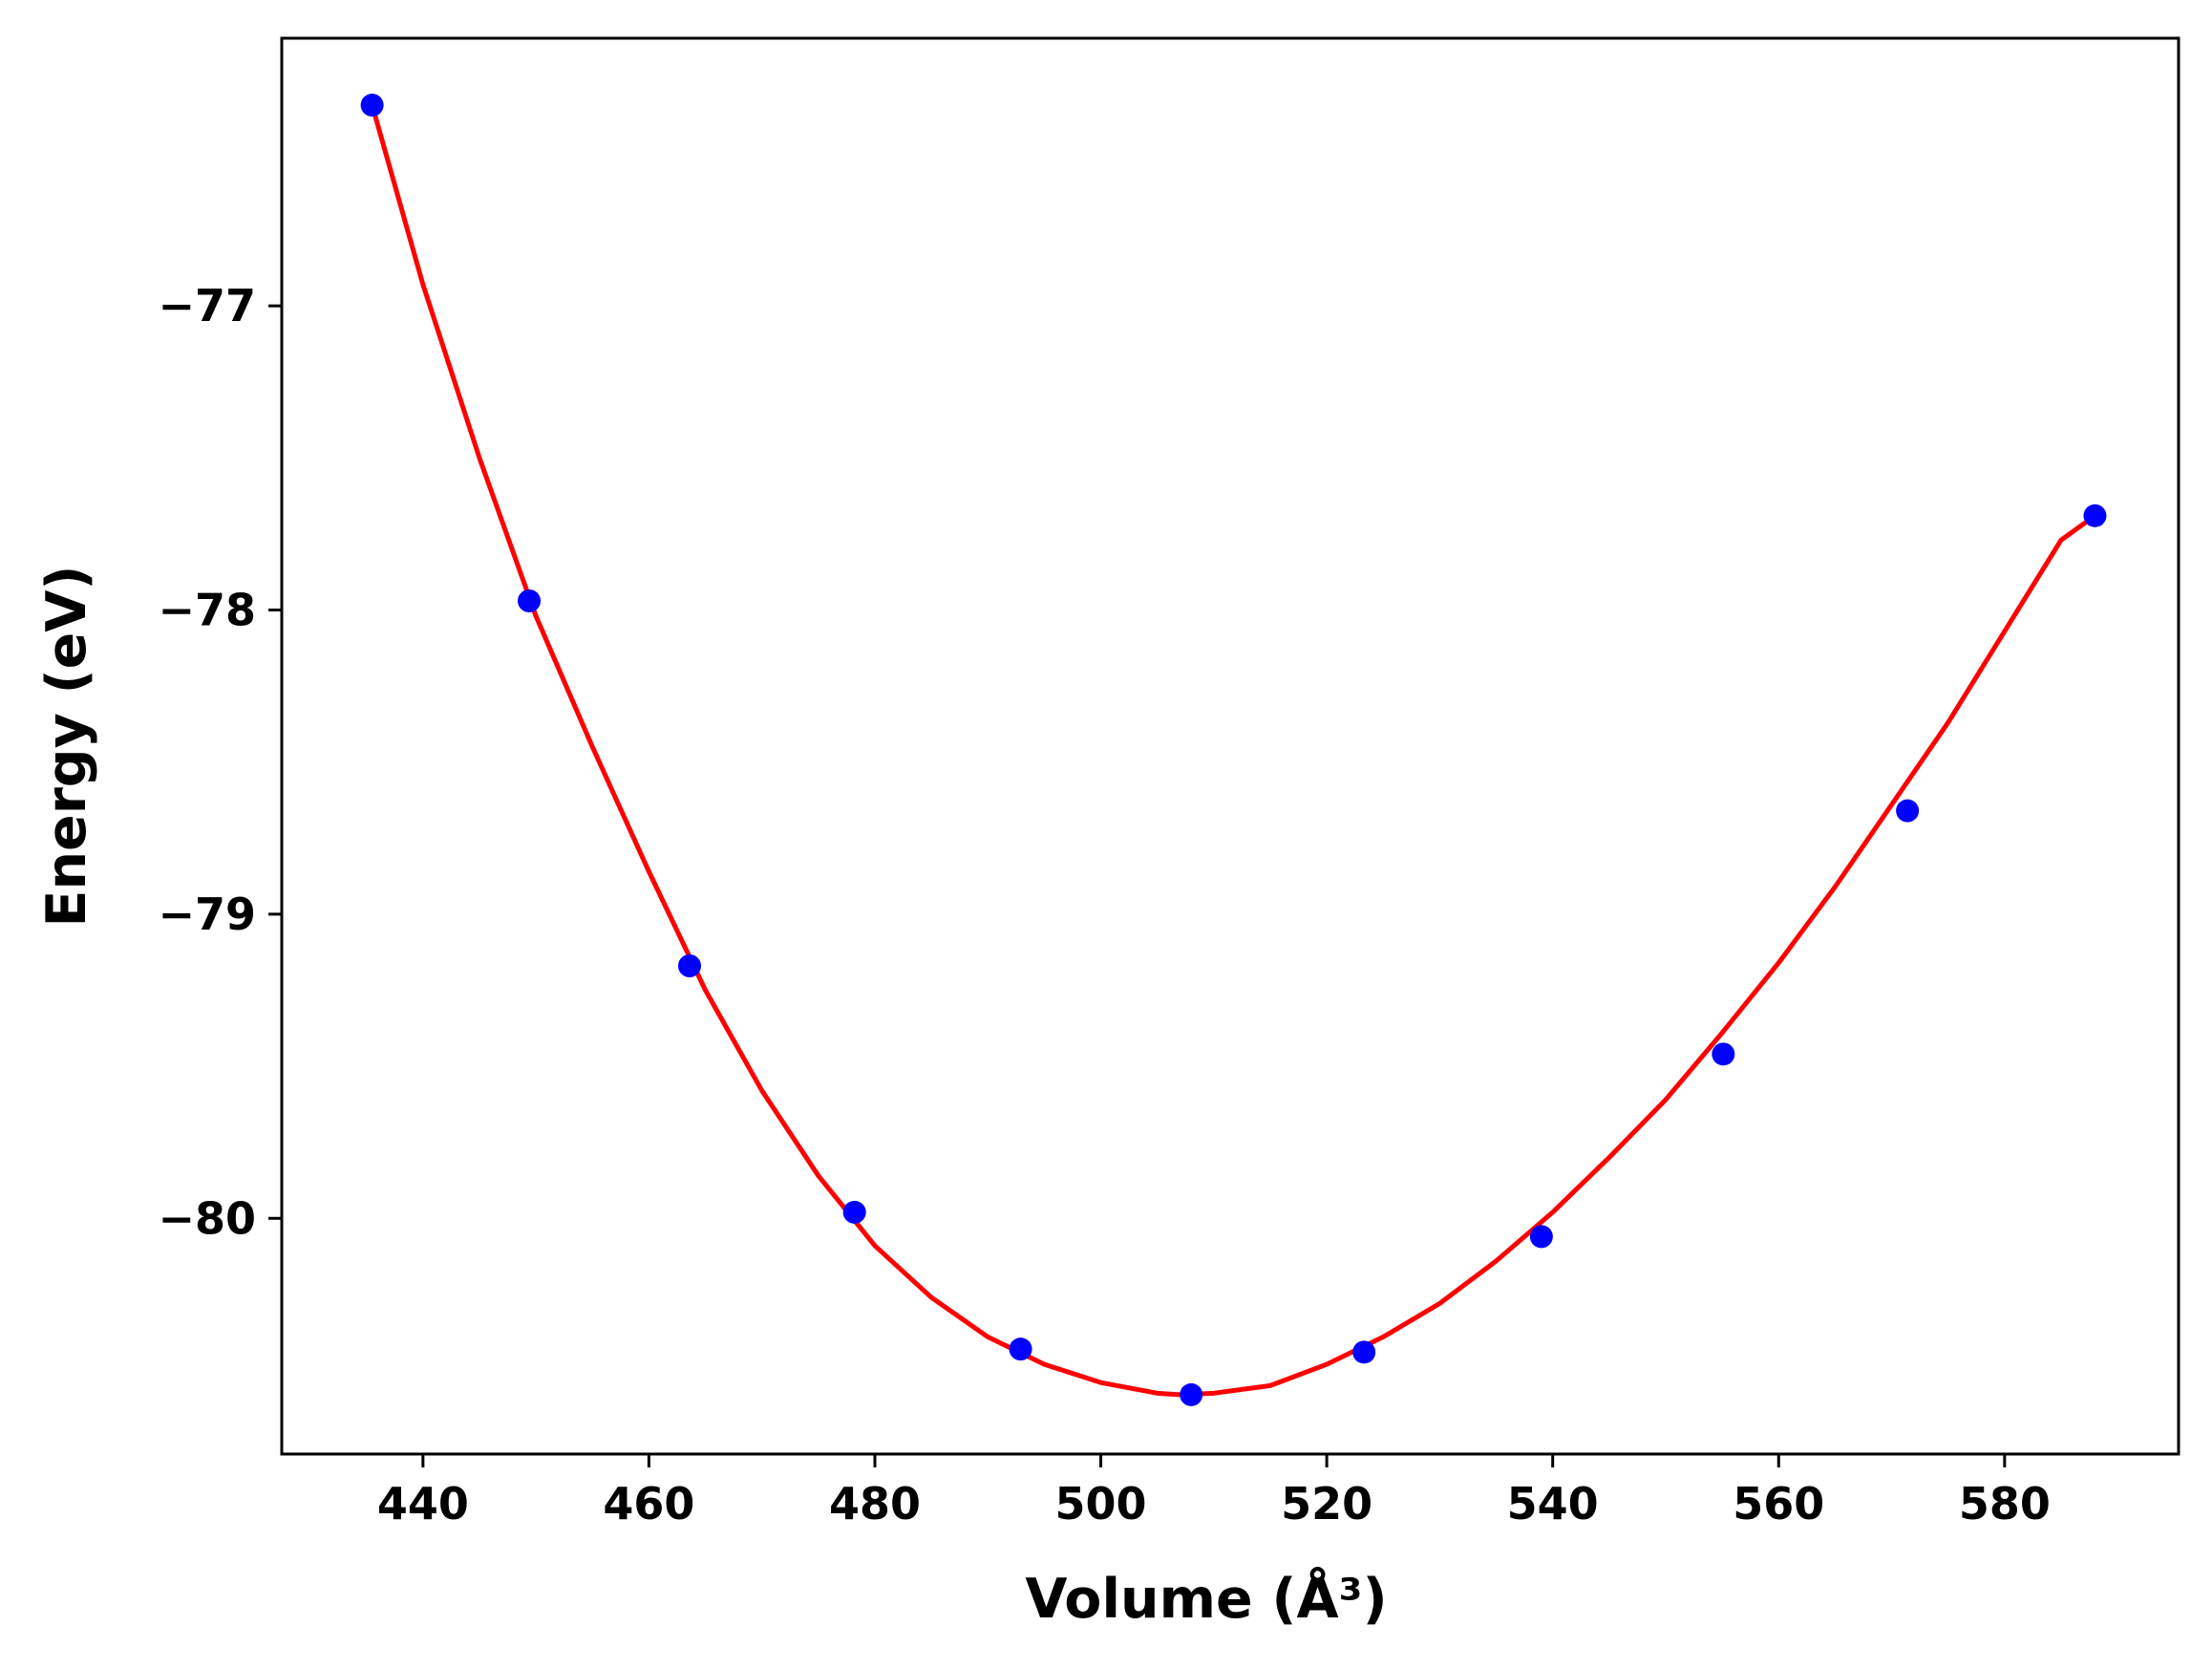 The height and width of the screenshot is (1669, 2212). I want to click on x-tick-label: 500, so click(1101, 1504).